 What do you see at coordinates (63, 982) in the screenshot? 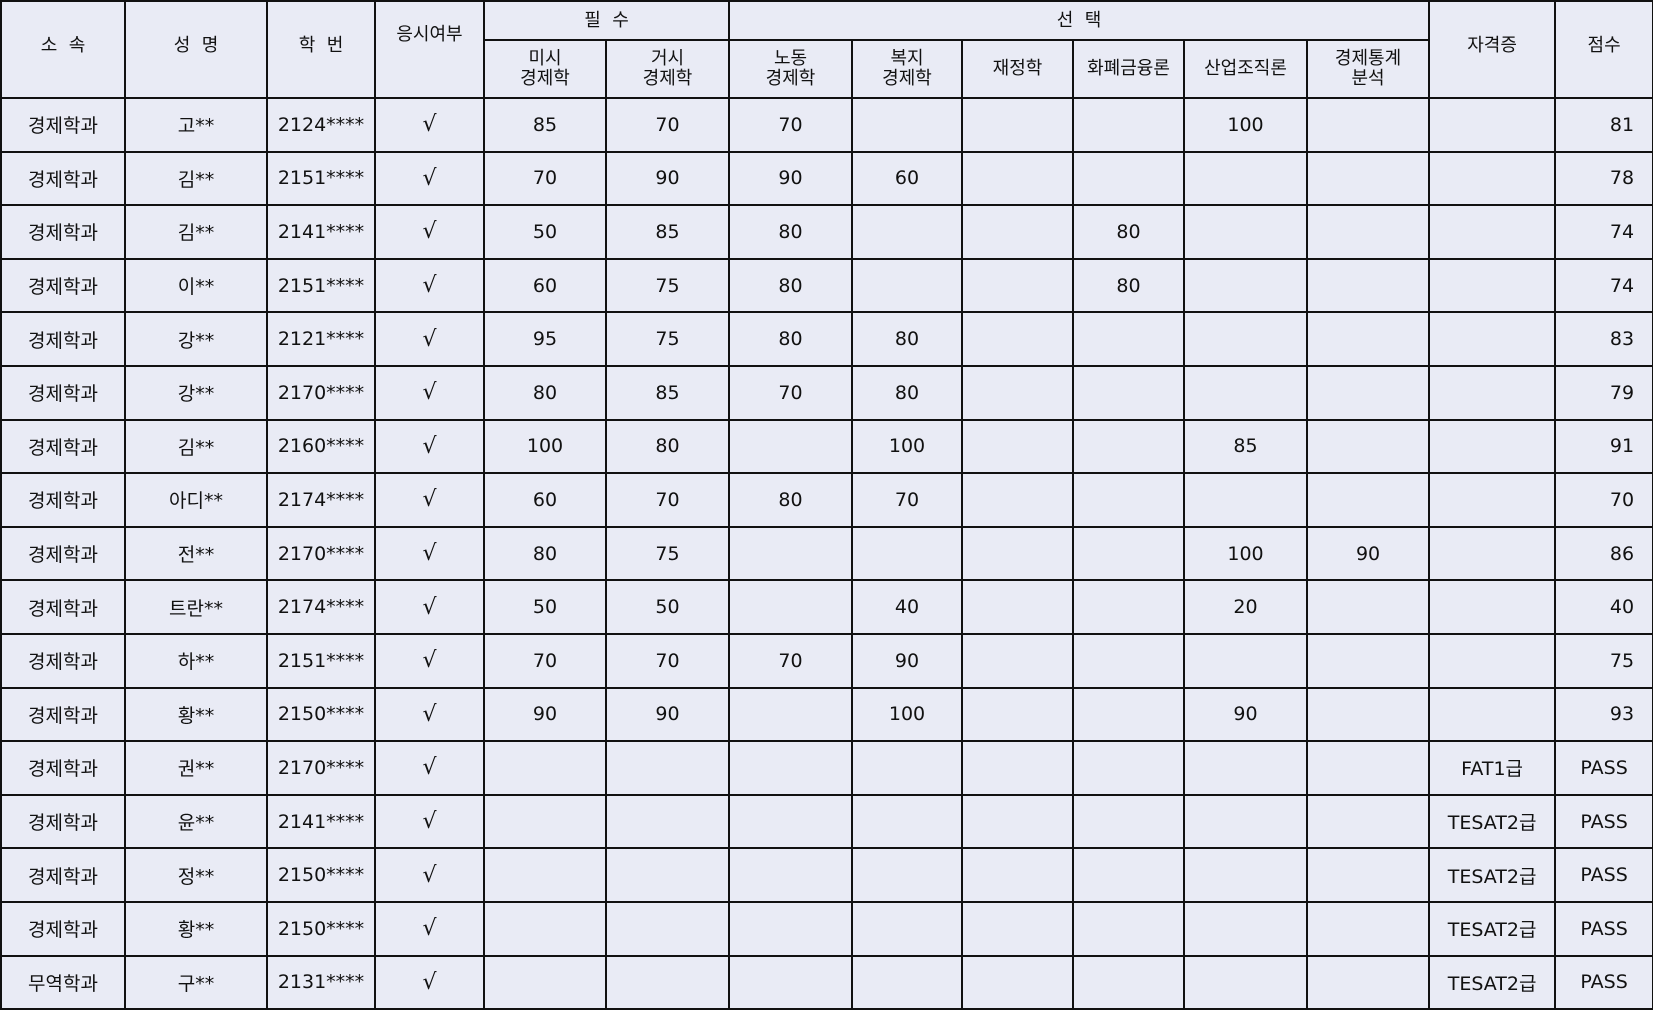
I see `cell-dept: 무역학과` at bounding box center [63, 982].